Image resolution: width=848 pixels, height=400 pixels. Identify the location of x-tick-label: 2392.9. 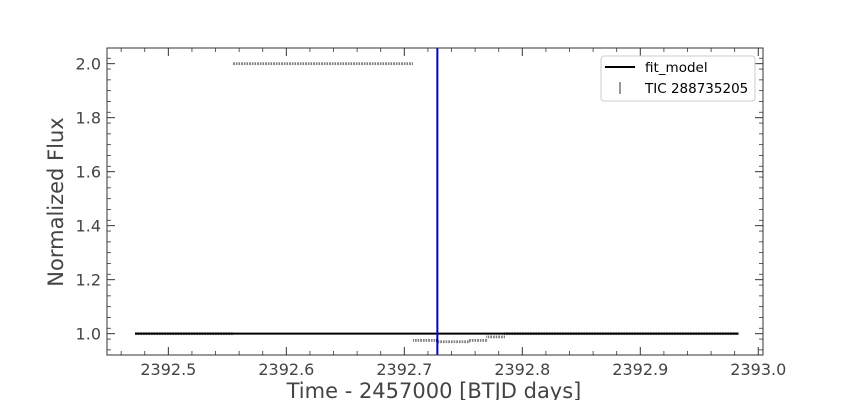
(640, 369).